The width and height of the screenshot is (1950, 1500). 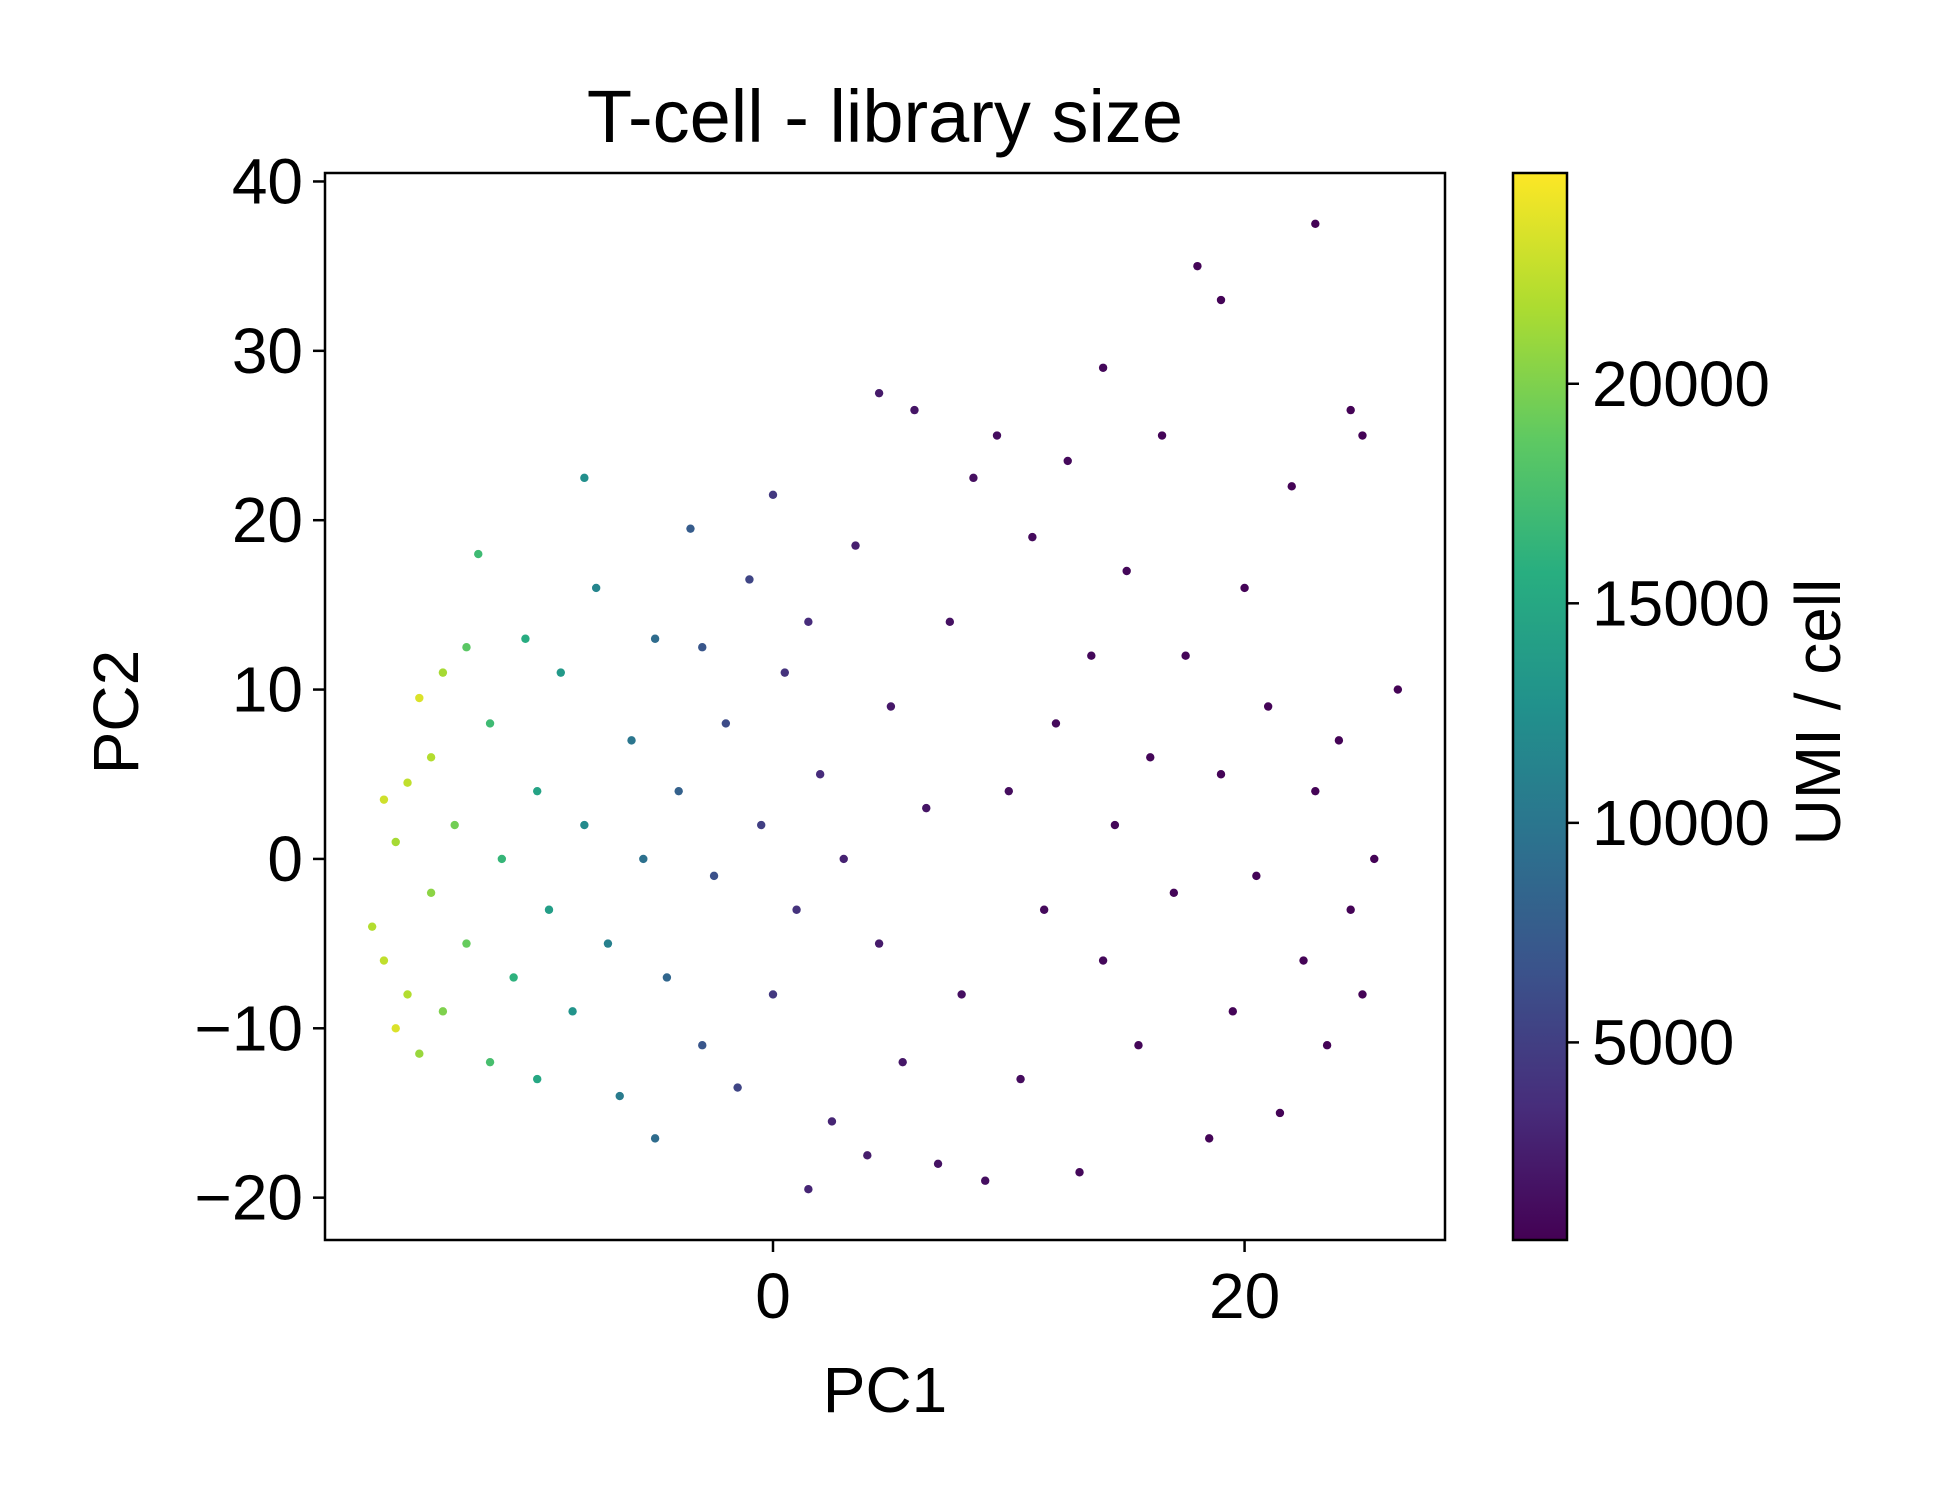 What do you see at coordinates (885, 116) in the screenshot?
I see `chart-title: T-cell - library size` at bounding box center [885, 116].